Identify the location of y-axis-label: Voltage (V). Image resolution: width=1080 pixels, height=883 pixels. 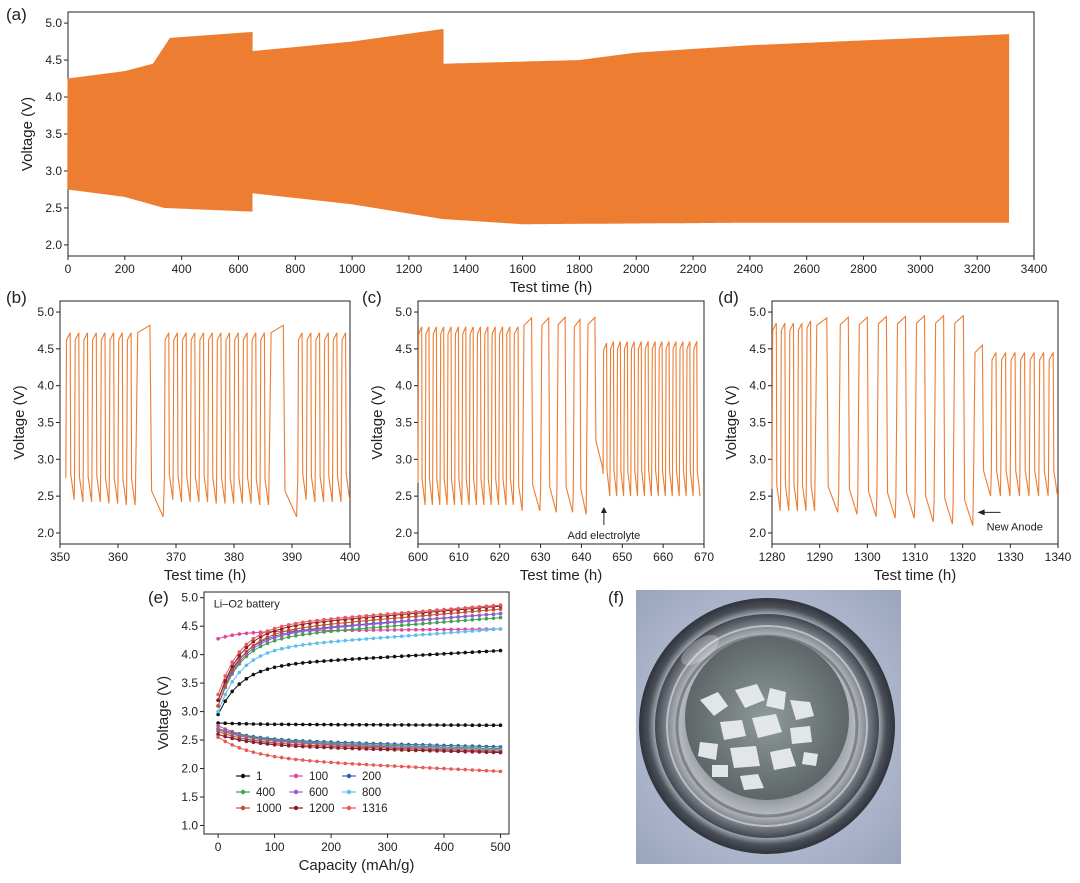
(377, 422).